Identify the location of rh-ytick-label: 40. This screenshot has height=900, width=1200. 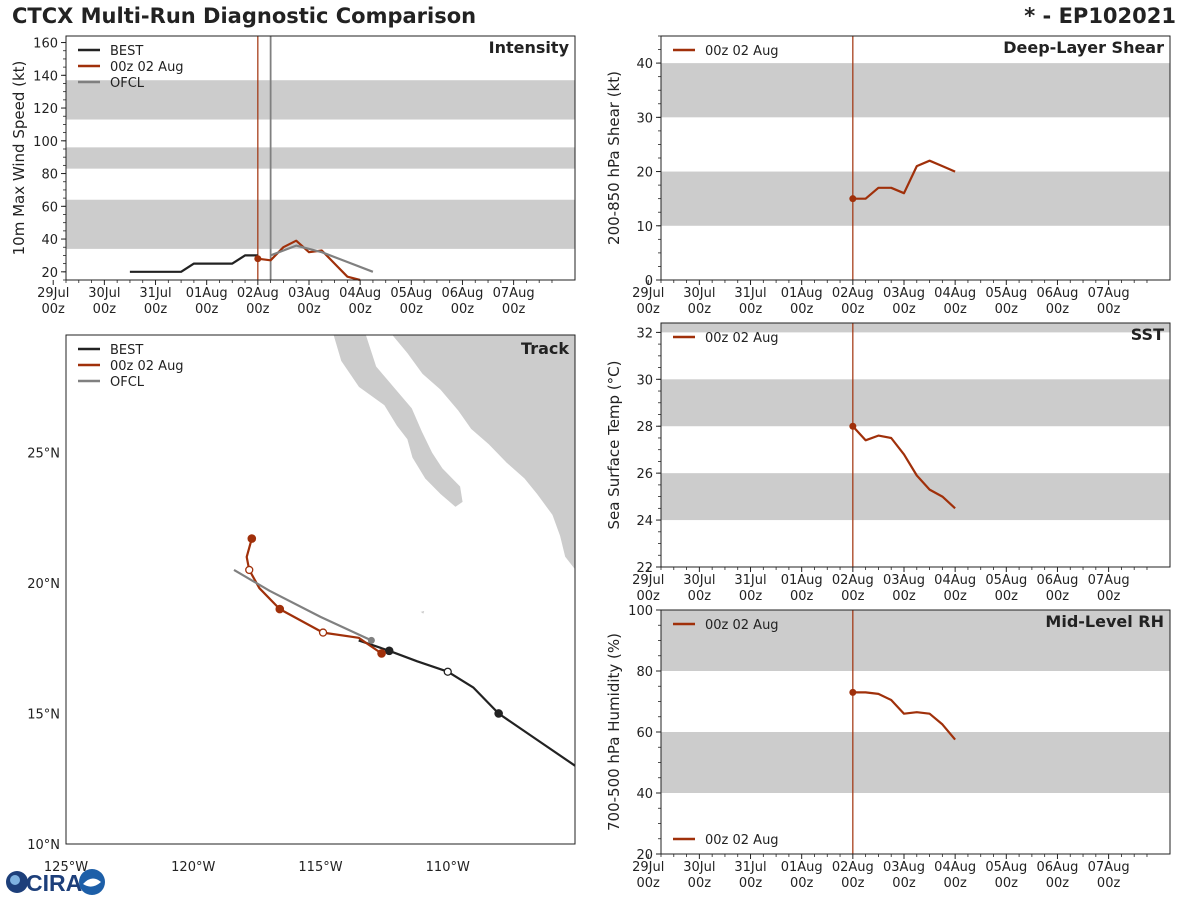
(644, 794).